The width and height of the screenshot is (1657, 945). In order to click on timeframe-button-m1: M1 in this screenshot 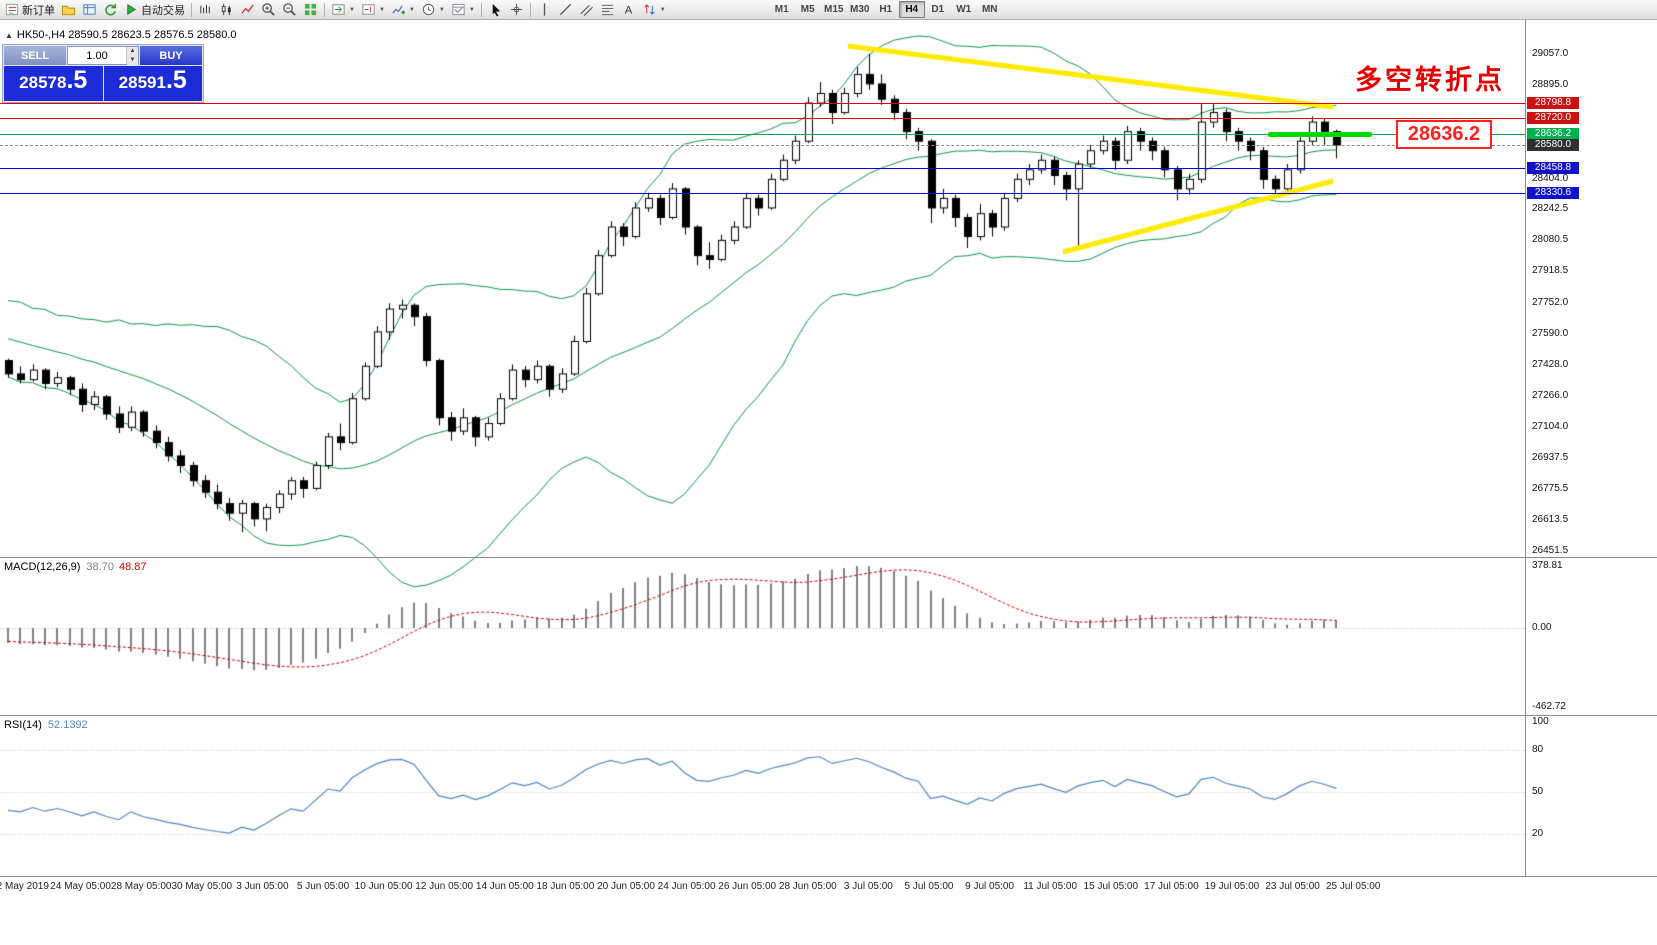, I will do `click(781, 9)`.